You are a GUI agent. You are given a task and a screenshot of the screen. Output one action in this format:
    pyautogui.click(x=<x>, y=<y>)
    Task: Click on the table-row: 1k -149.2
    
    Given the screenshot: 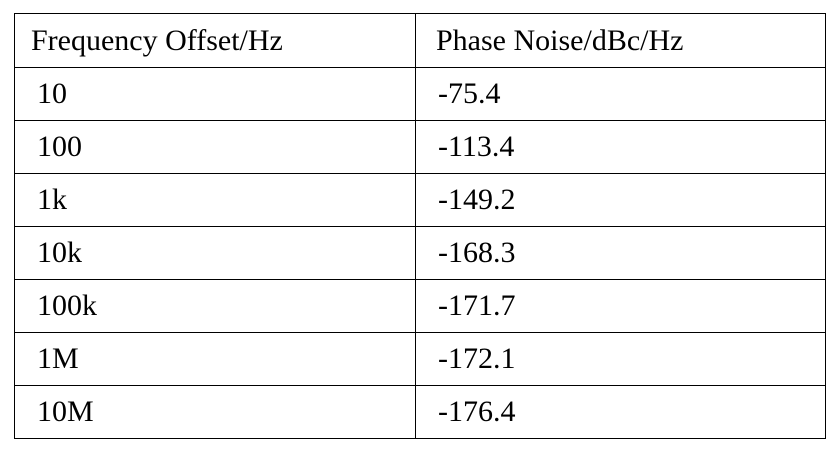 What is the action you would take?
    pyautogui.click(x=420, y=200)
    